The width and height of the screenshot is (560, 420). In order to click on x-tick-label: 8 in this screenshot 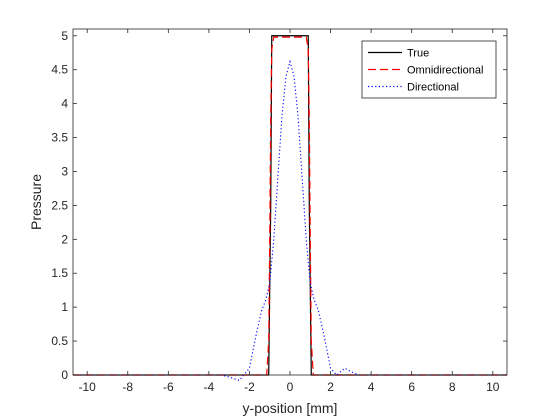, I will do `click(452, 387)`.